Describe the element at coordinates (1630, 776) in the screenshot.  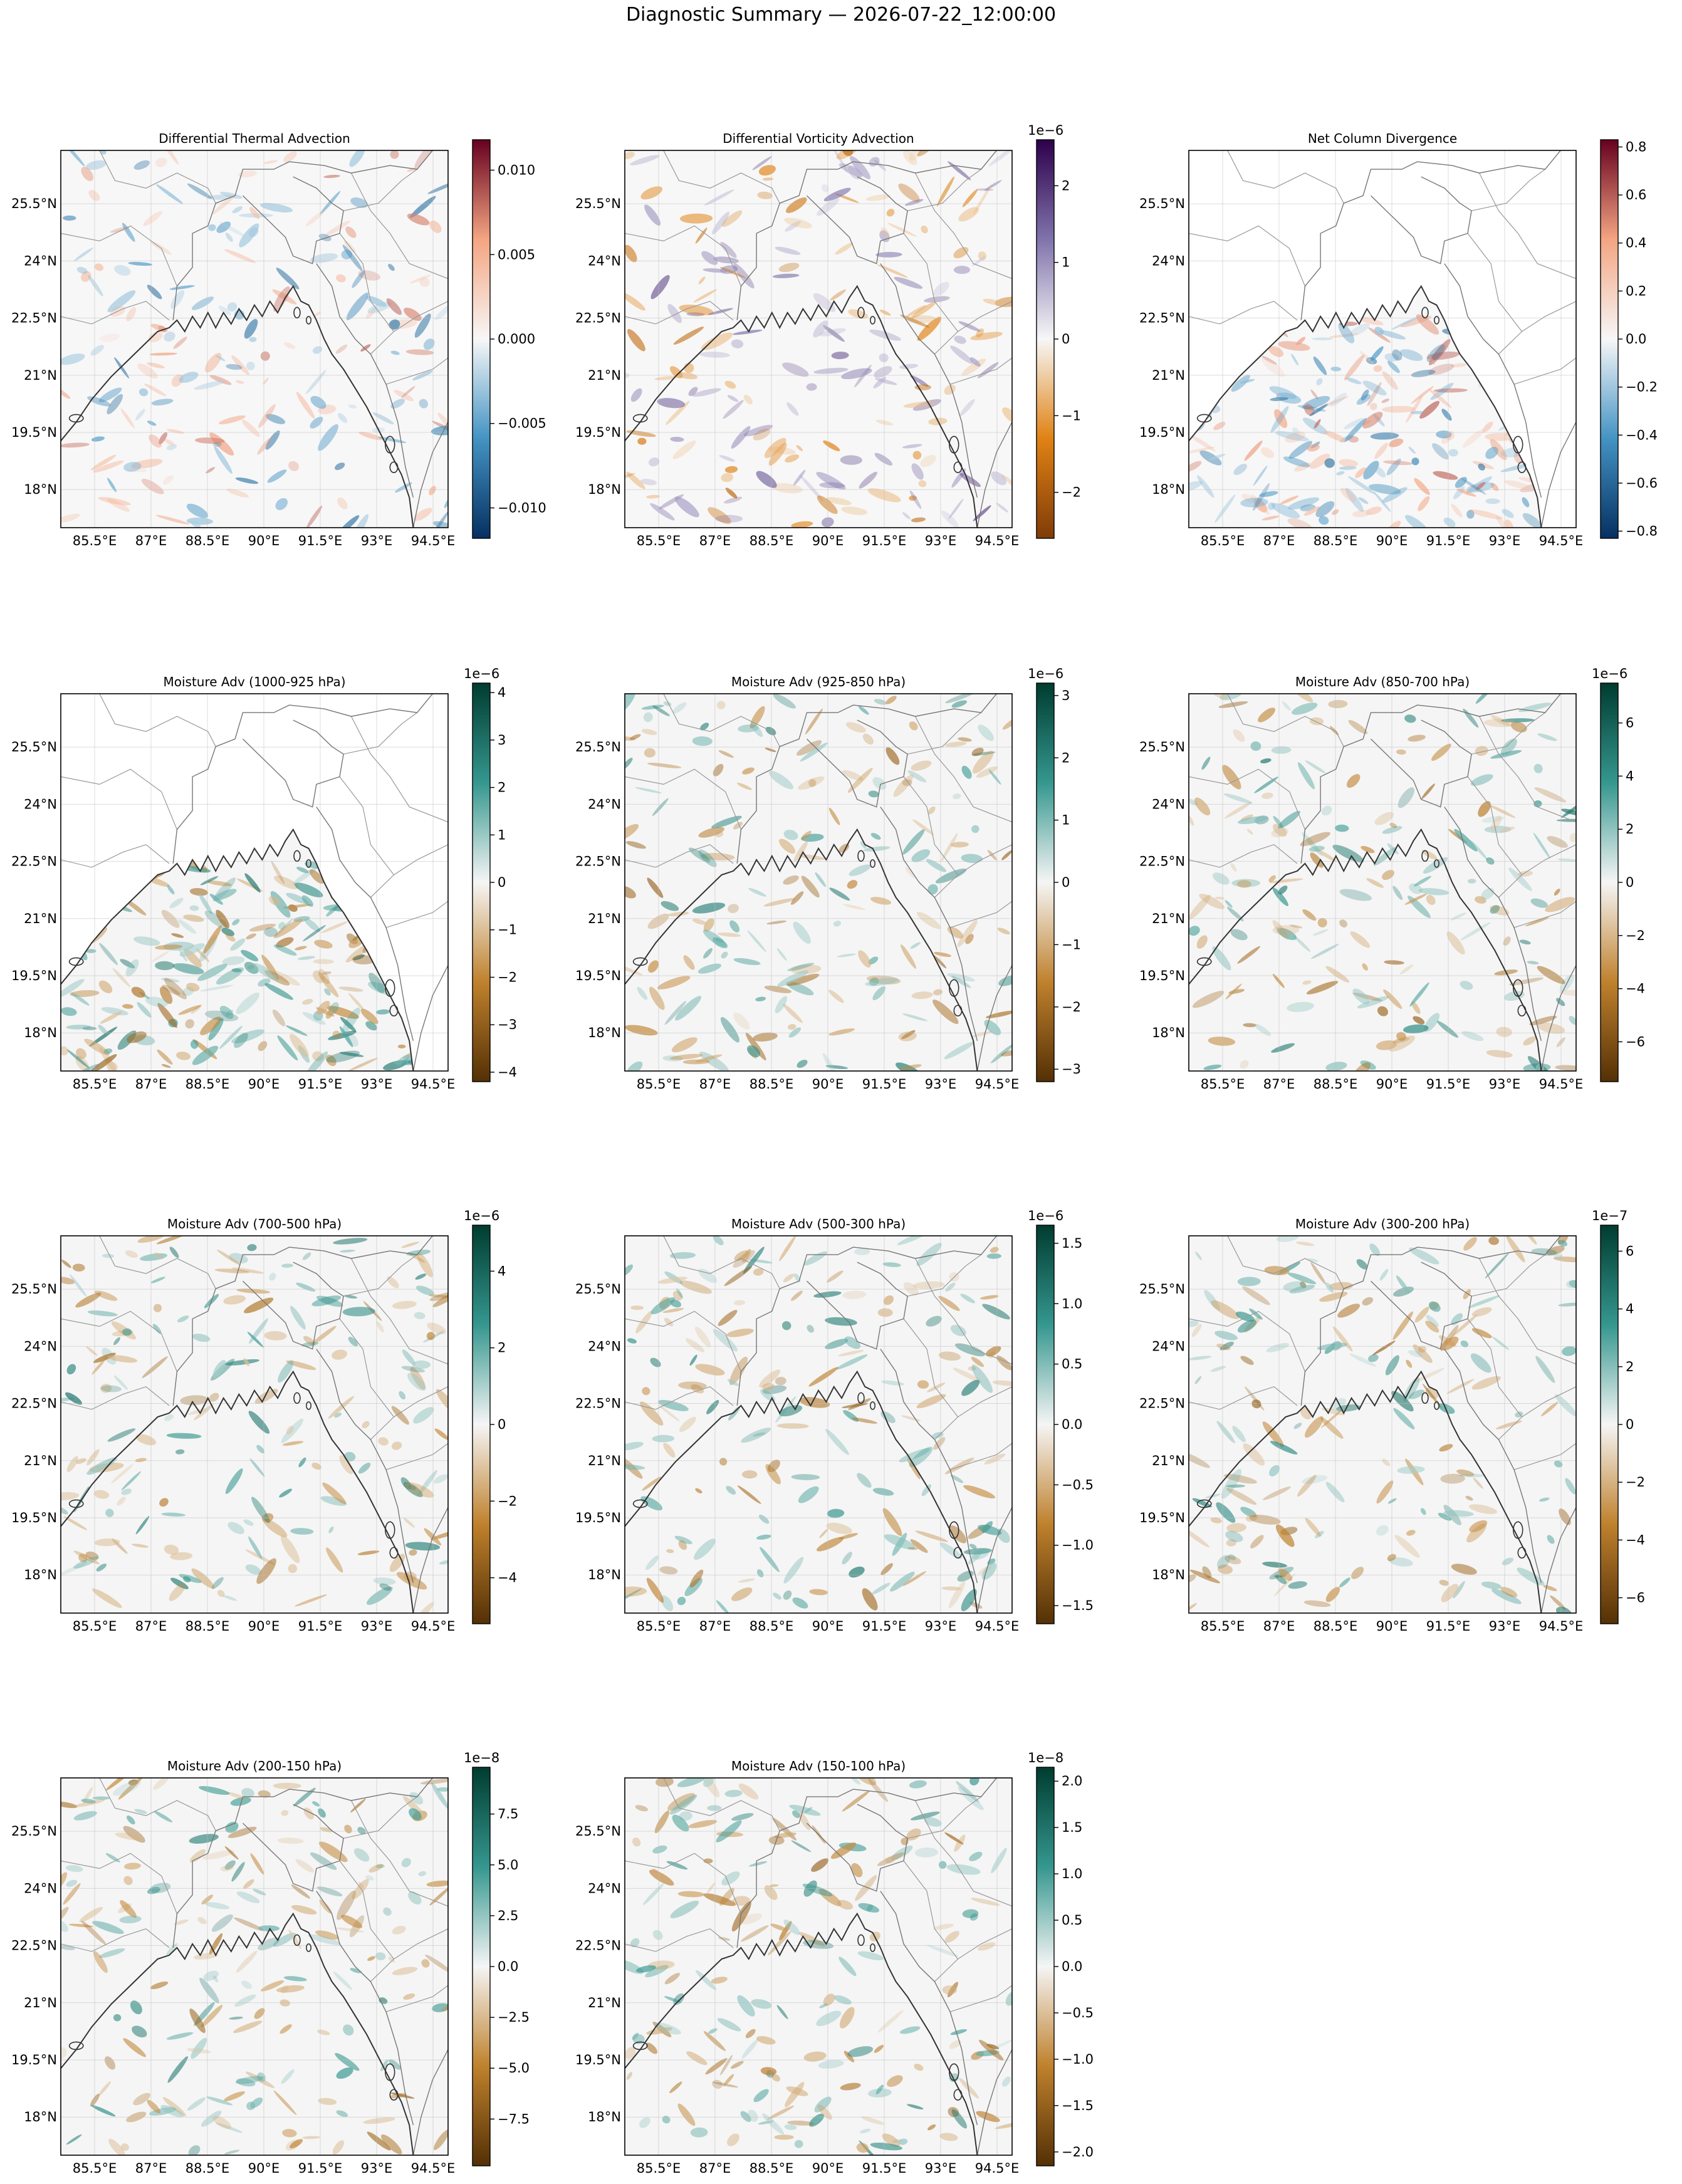
I see `colorbar-tick-label: 4` at that location.